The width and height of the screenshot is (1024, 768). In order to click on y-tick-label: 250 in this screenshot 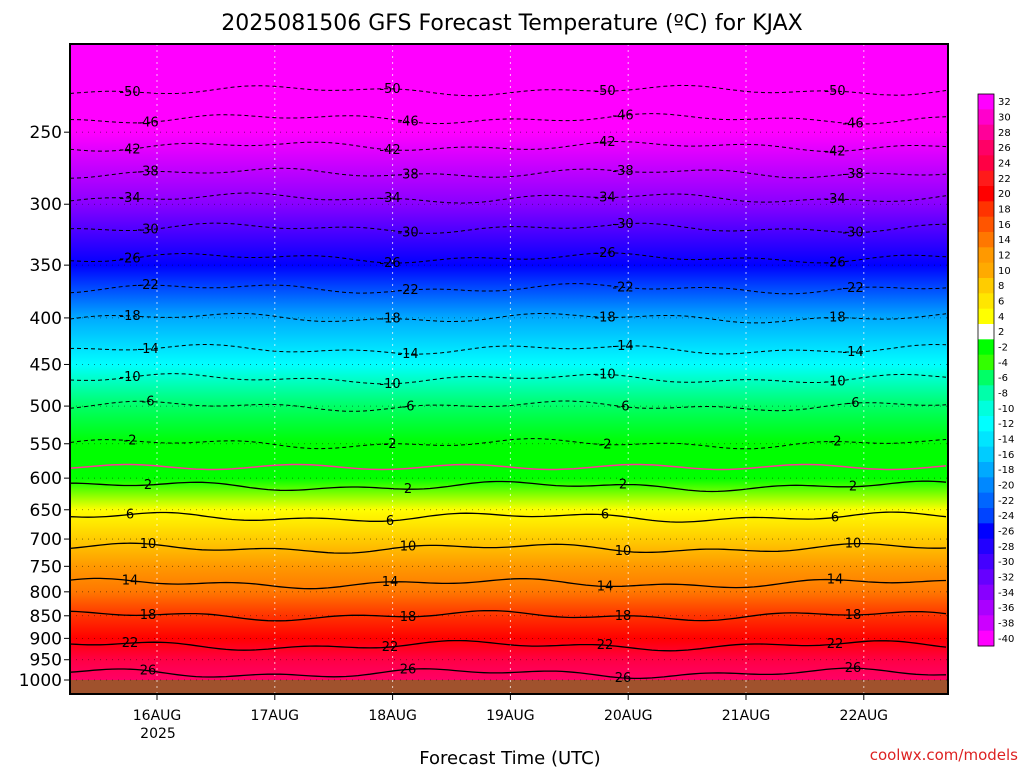, I will do `click(46, 133)`.